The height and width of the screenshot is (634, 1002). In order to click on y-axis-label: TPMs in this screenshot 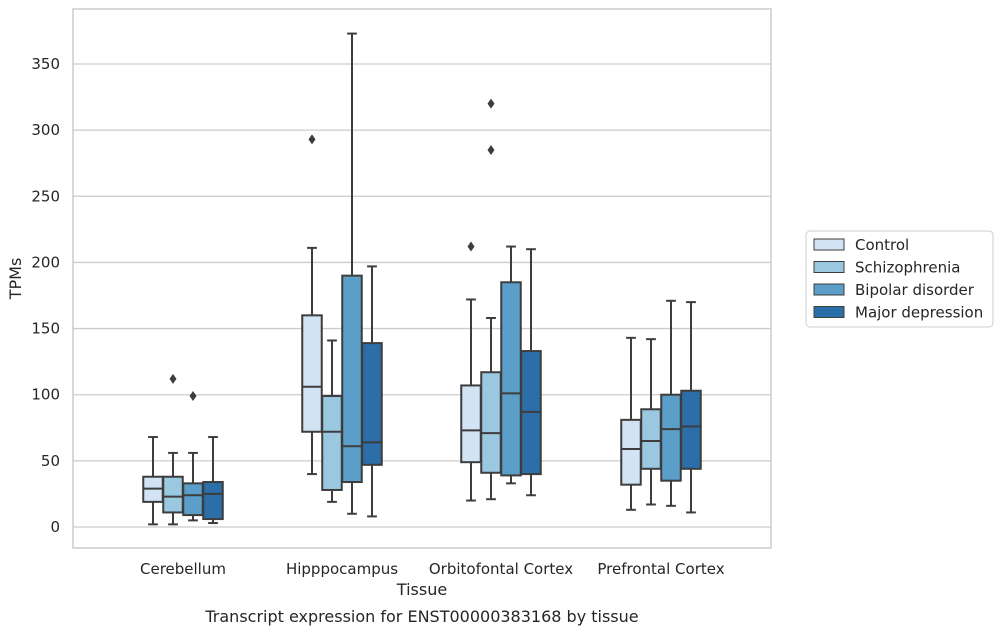, I will do `click(15, 279)`.